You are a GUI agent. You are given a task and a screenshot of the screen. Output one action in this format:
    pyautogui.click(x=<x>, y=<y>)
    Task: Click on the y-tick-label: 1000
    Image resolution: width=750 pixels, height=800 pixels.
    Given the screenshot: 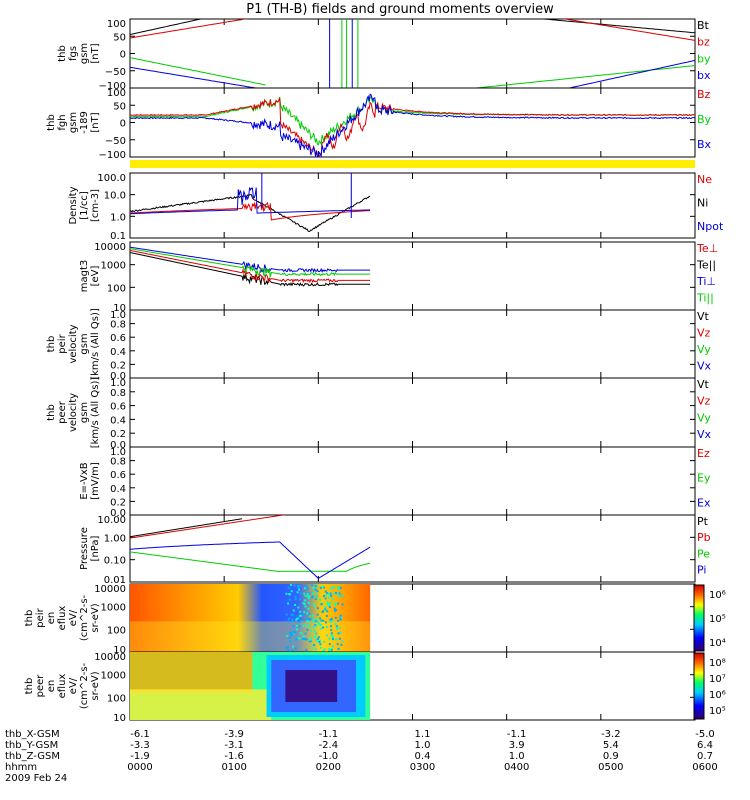 What is the action you would take?
    pyautogui.click(x=113, y=266)
    